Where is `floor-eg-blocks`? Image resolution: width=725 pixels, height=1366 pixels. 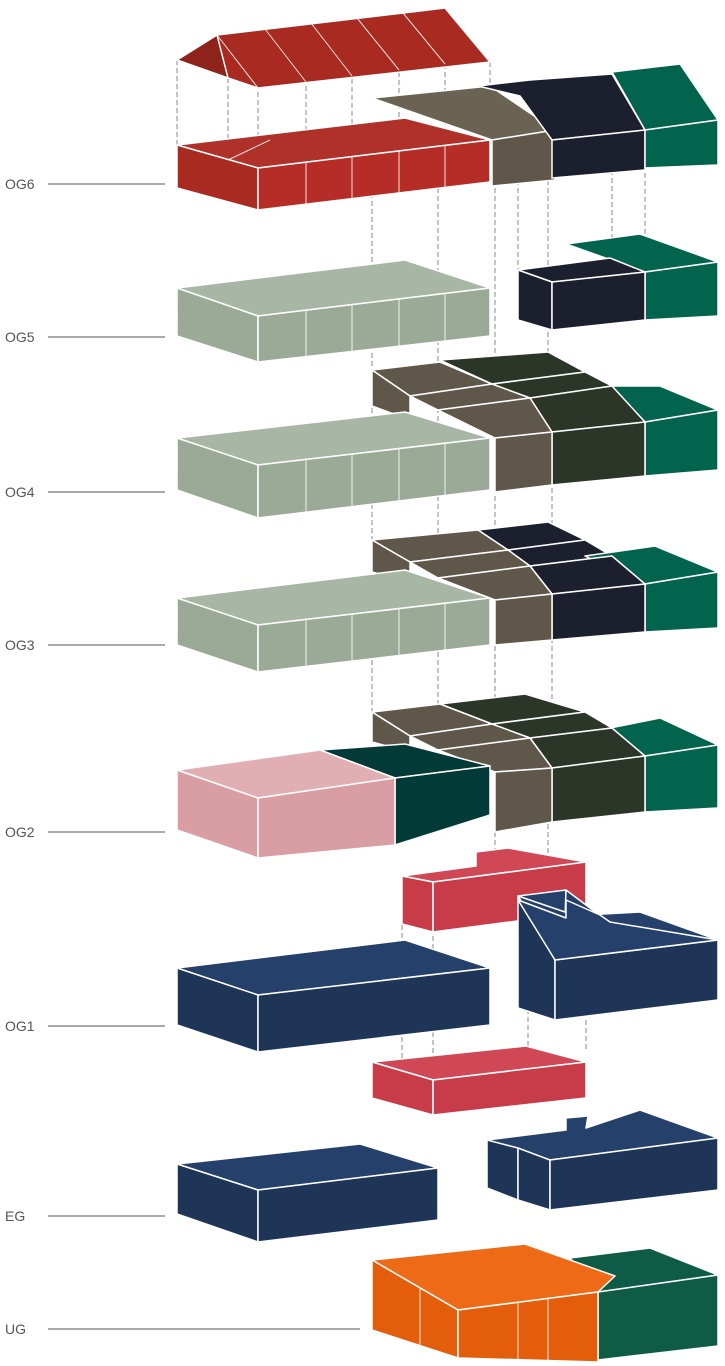 floor-eg-blocks is located at coordinates (447, 1176).